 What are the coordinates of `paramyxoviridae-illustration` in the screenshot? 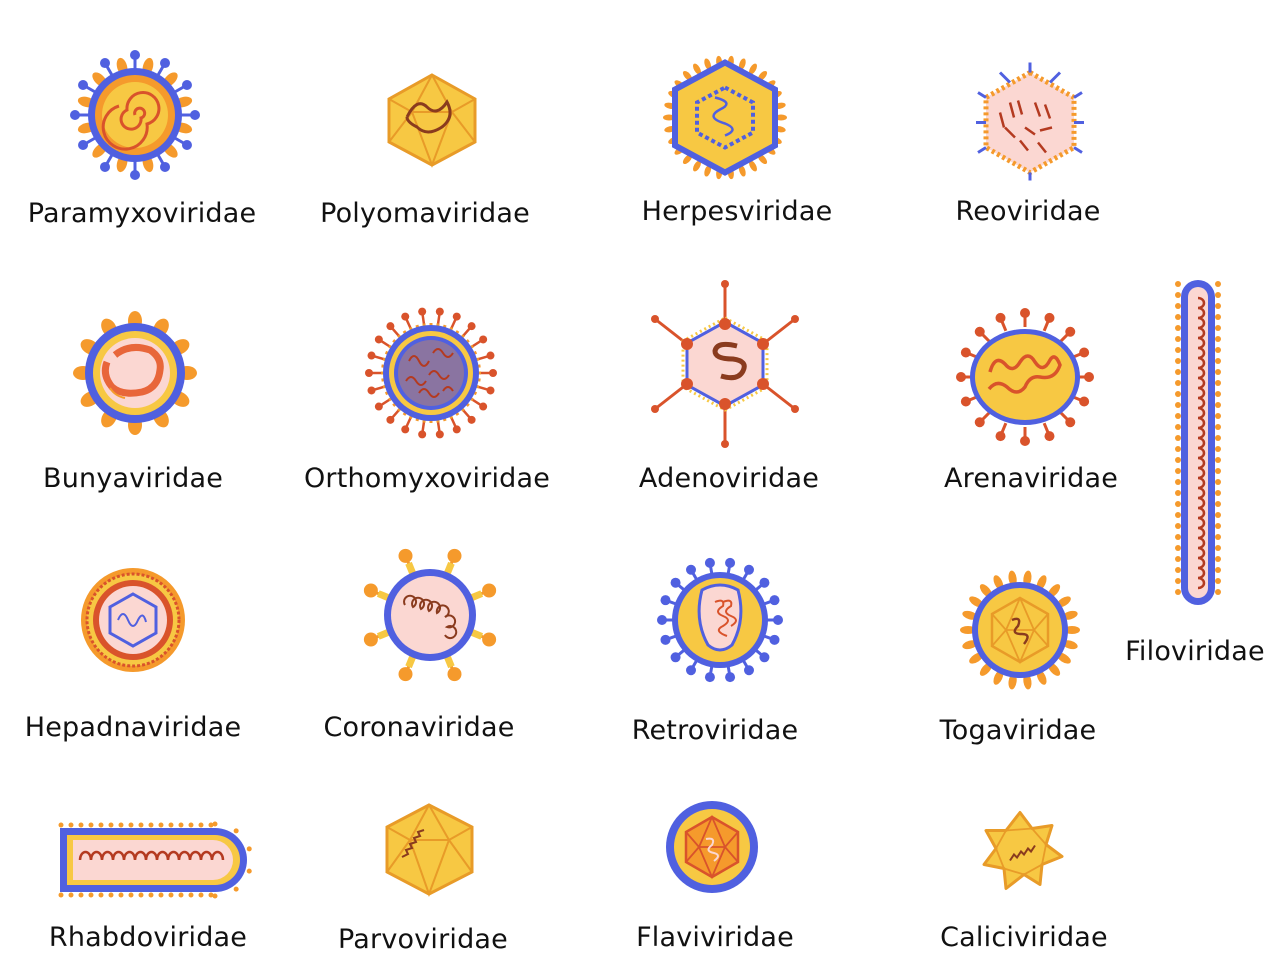 It's located at (135, 115).